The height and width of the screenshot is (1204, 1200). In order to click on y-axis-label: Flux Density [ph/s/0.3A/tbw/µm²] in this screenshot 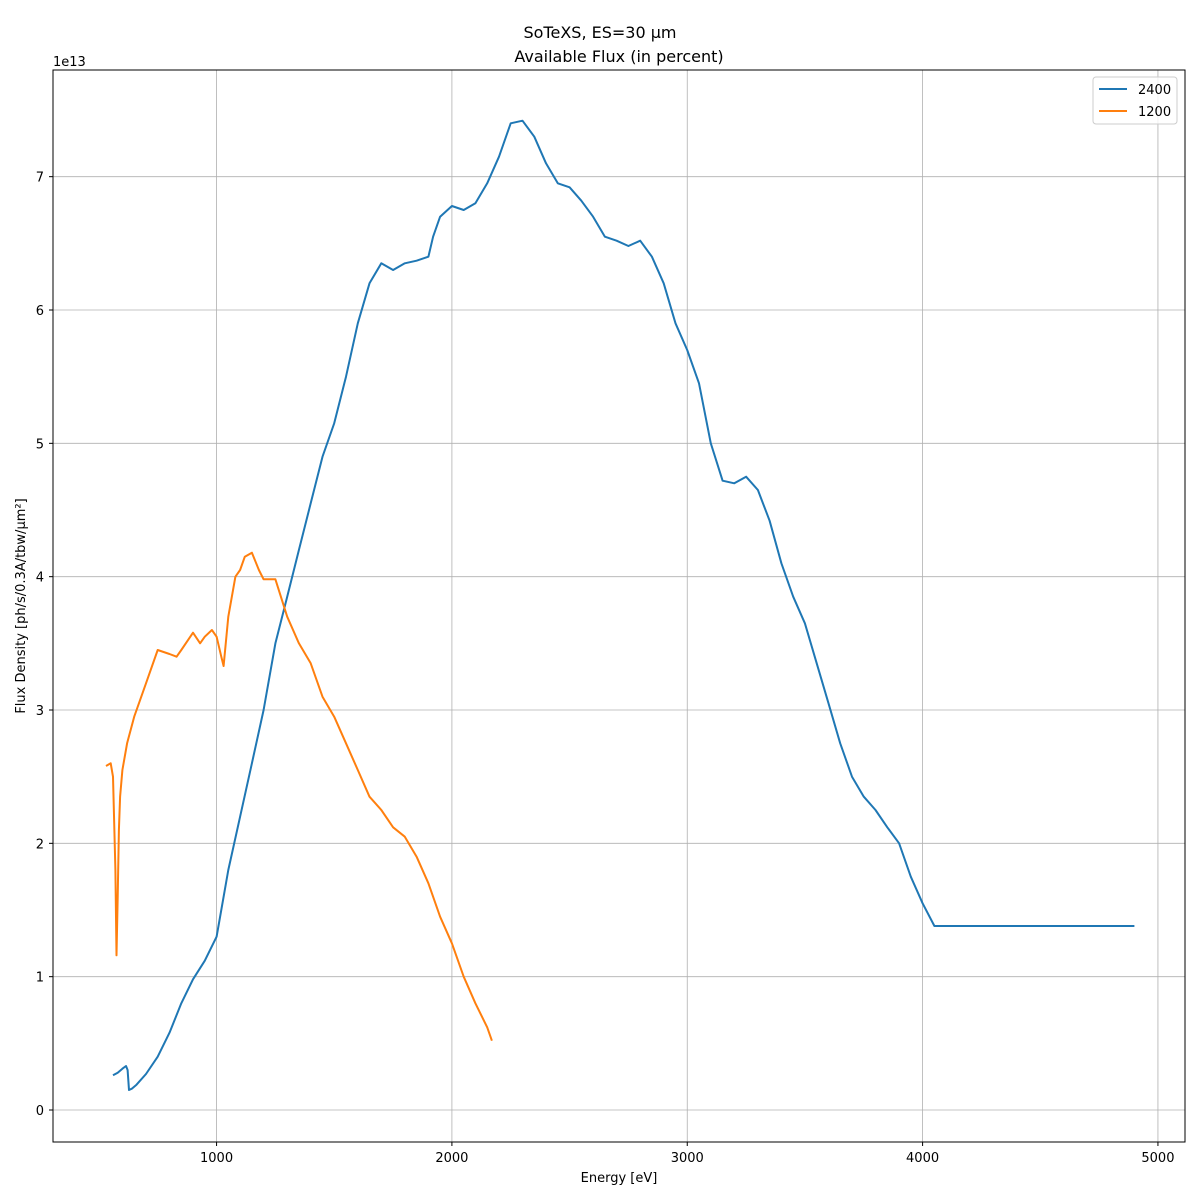, I will do `click(21, 605)`.